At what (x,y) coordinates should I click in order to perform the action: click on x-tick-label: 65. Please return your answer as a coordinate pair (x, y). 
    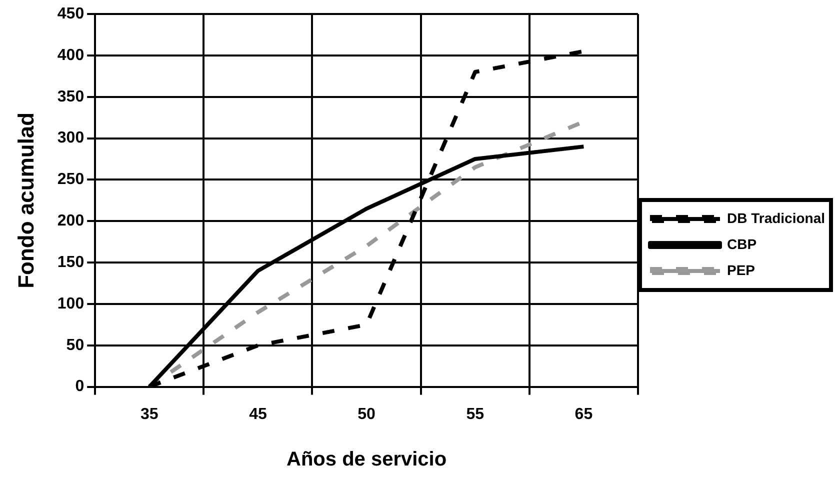
    Looking at the image, I should click on (583, 414).